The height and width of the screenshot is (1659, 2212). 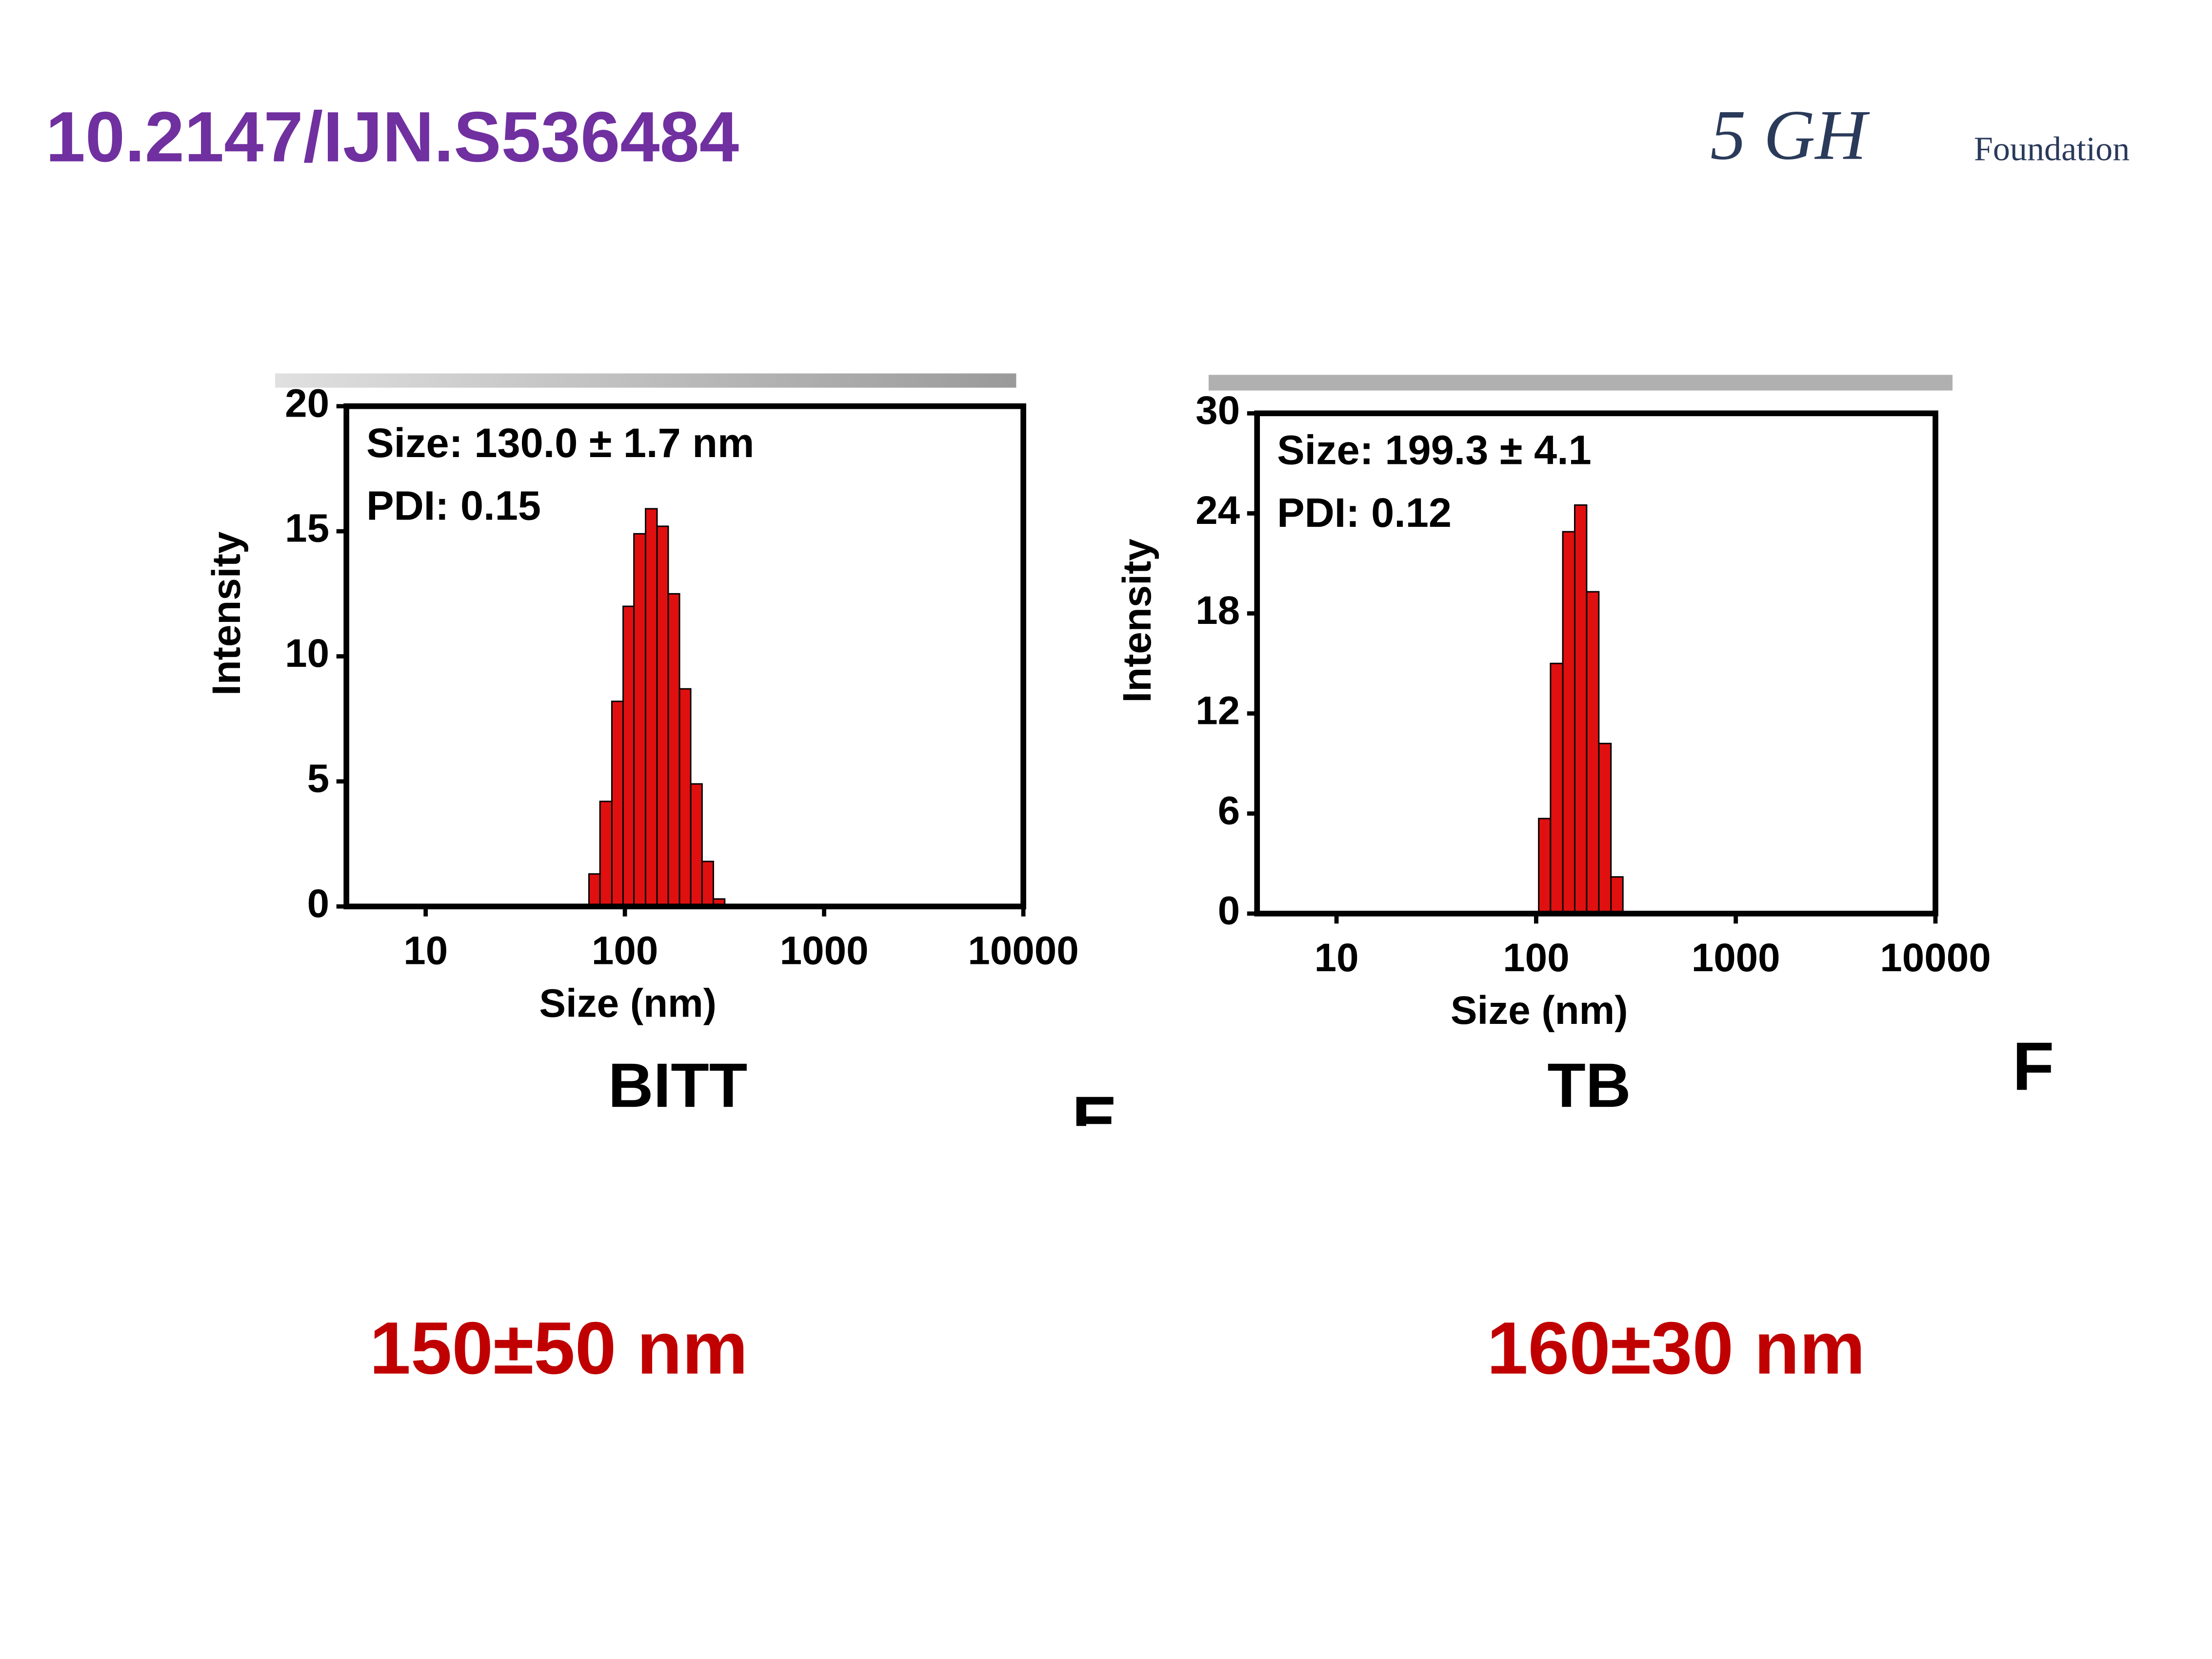 I want to click on y-tick-label: 10, so click(x=307, y=653).